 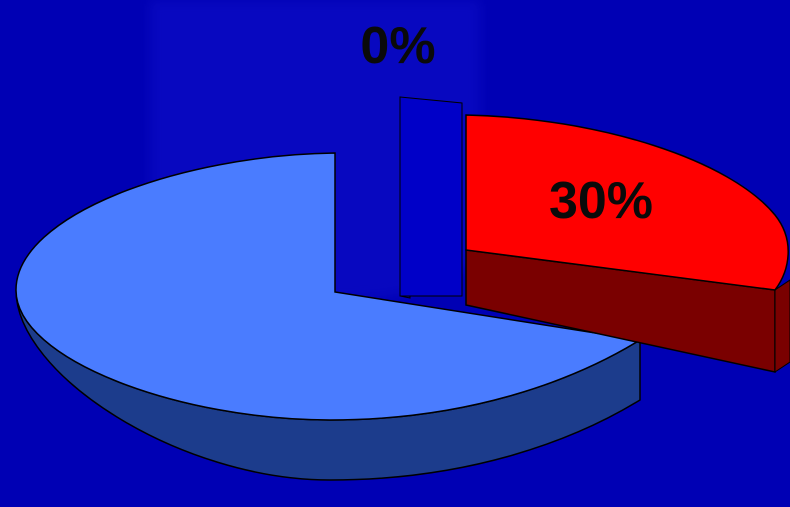 What do you see at coordinates (601, 201) in the screenshot?
I see `slice-label-30: 30%` at bounding box center [601, 201].